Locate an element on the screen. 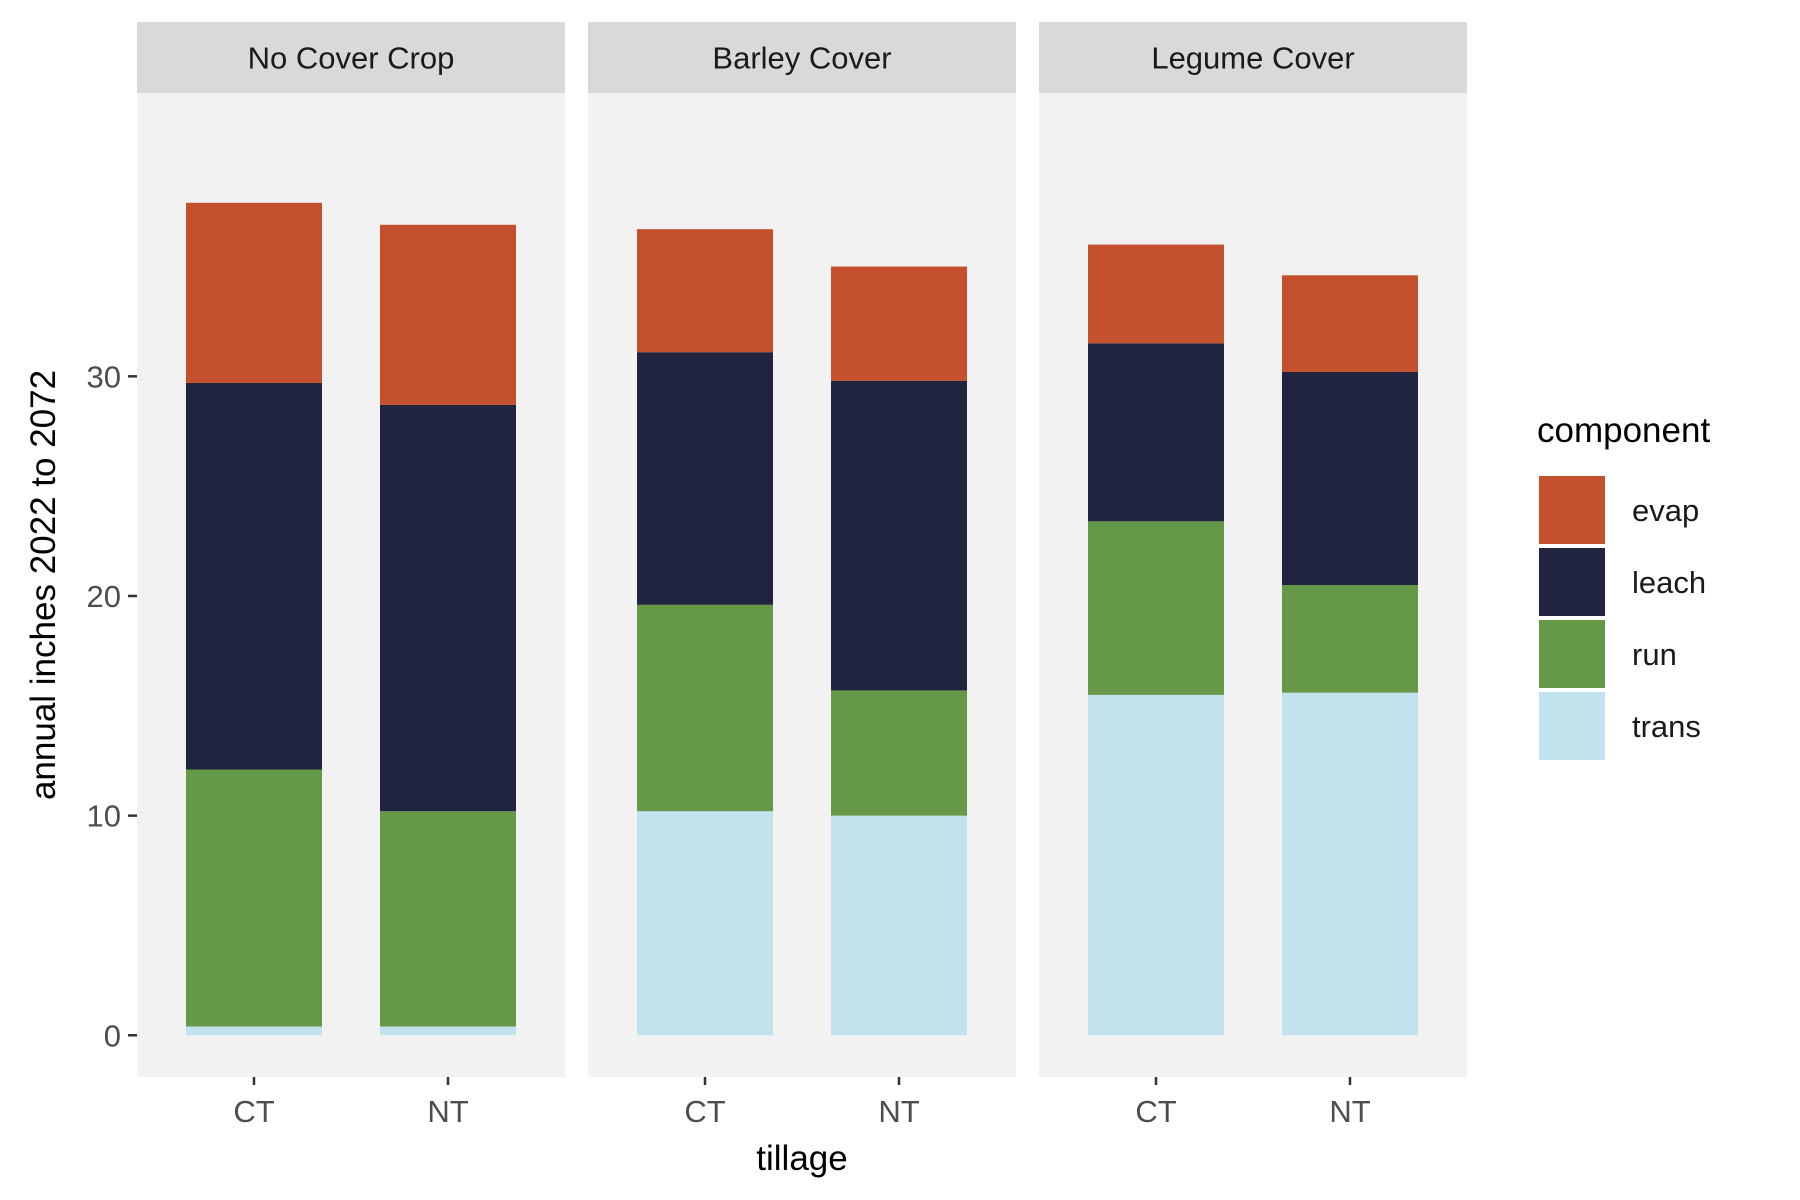 This screenshot has height=1200, width=1800. facet-strip-label: Legume Cover is located at coordinates (1252, 58).